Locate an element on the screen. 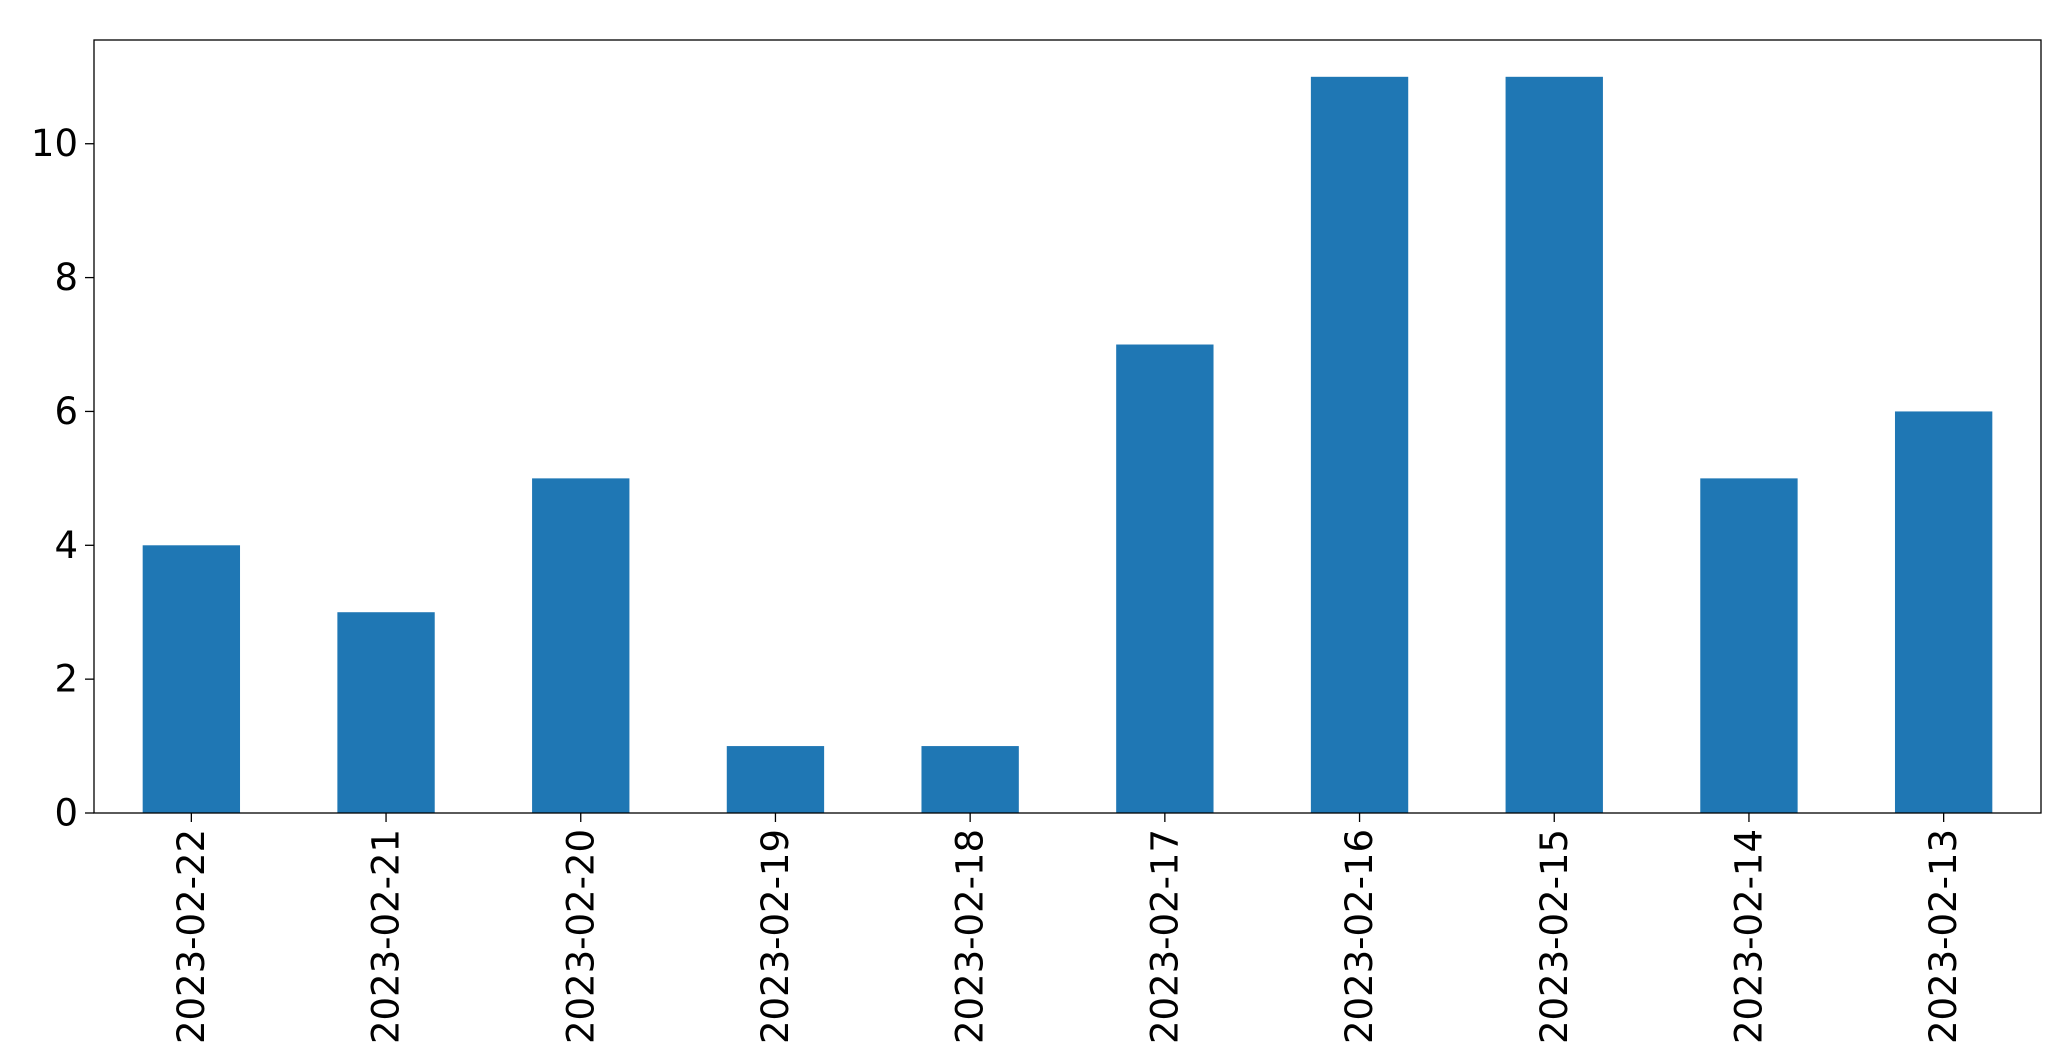 The image size is (2071, 1061). x-tick-label: 2023-02-16 is located at coordinates (1359, 936).